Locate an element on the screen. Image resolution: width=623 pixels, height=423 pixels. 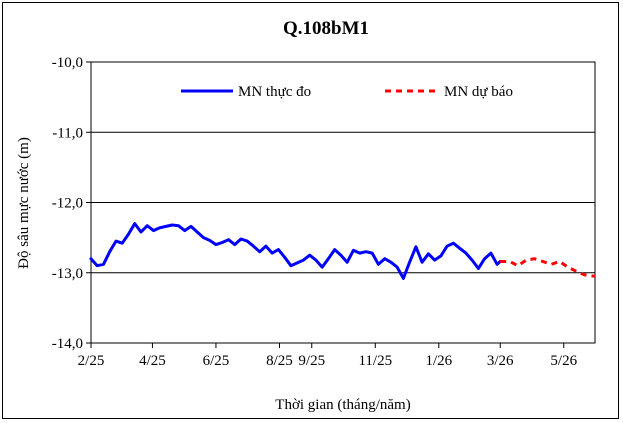
y-axis-label: Độ sâu mực nước (m) is located at coordinates (24, 203).